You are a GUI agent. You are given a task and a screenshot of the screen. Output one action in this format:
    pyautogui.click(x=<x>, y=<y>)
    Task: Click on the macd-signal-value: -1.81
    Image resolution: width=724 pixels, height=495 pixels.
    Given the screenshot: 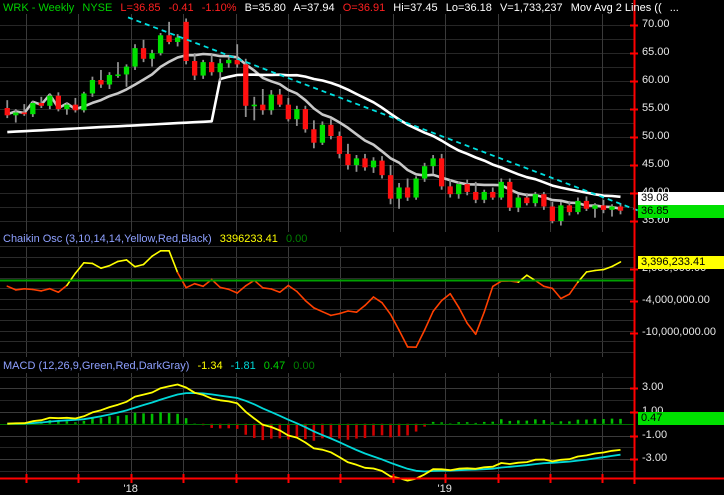 What is the action you would take?
    pyautogui.click(x=243, y=366)
    